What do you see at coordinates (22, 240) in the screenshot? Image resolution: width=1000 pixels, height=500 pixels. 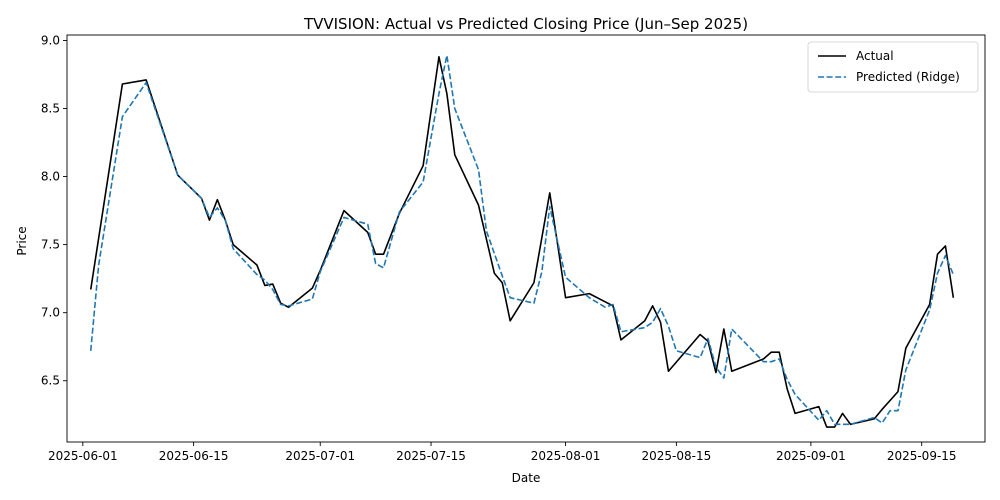 I see `y-axis-title: Price` at bounding box center [22, 240].